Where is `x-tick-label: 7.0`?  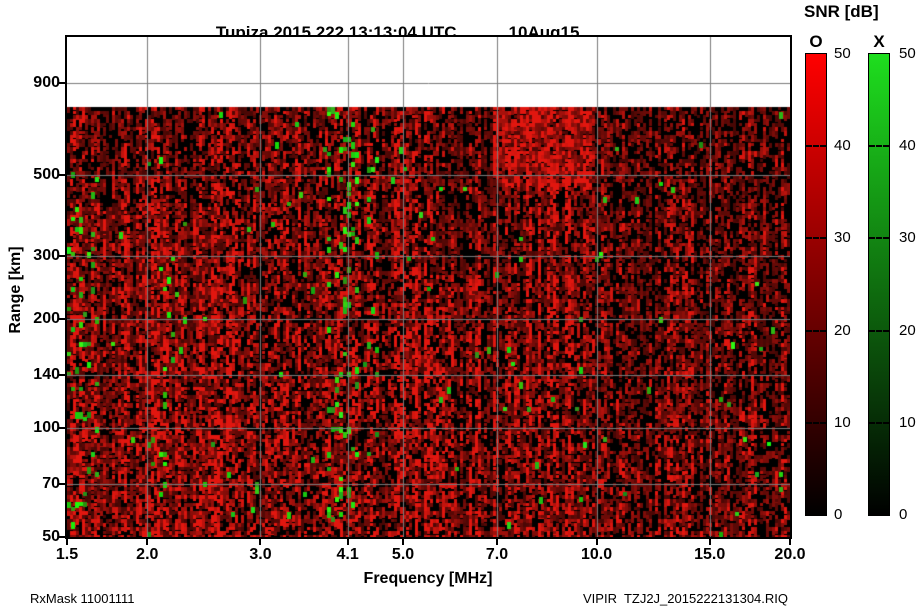
x-tick-label: 7.0 is located at coordinates (497, 554).